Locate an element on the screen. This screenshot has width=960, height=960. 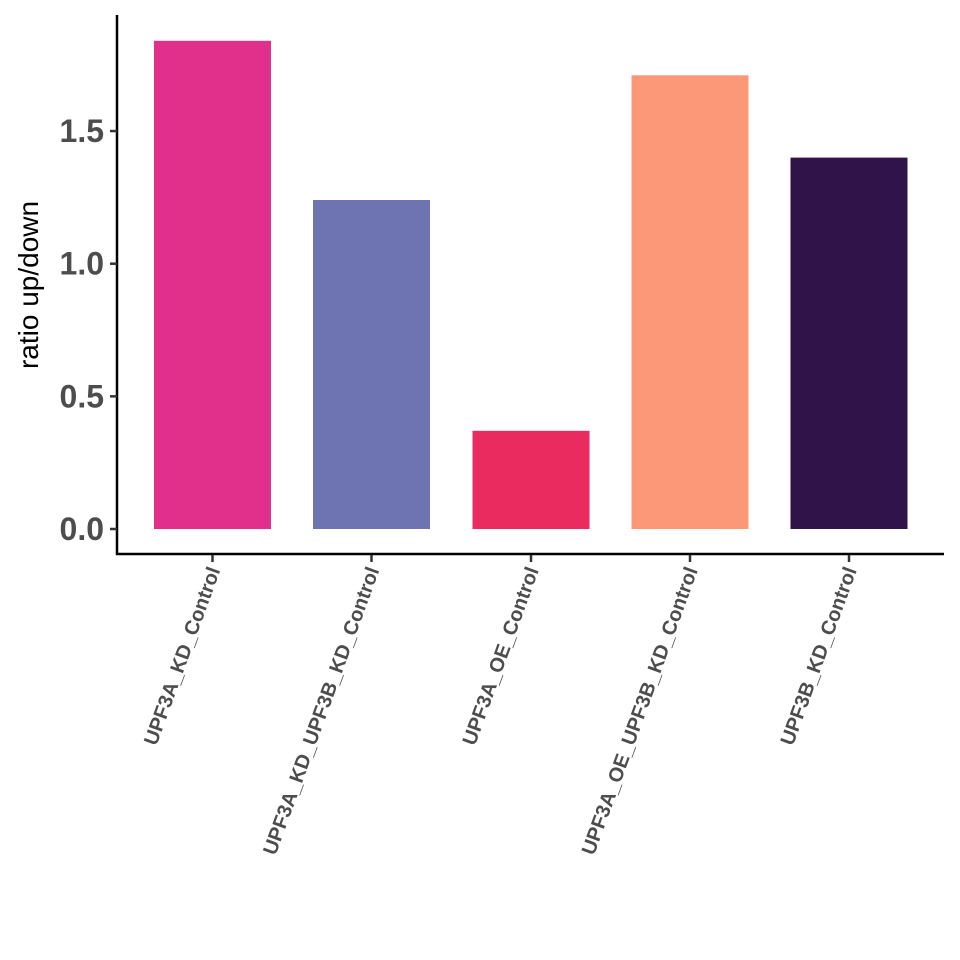
y-tick-label: 0.5 is located at coordinates (82, 396).